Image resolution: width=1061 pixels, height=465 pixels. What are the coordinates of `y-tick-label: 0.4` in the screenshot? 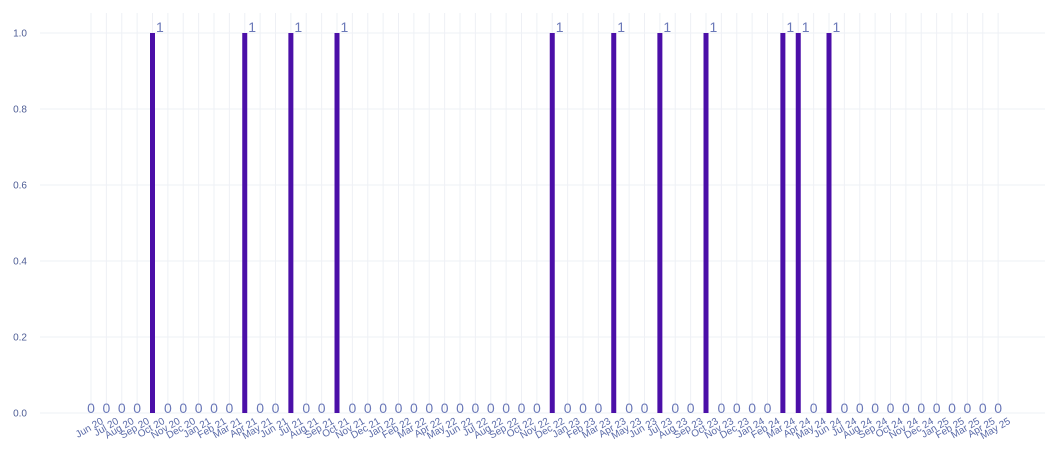 It's located at (20, 262).